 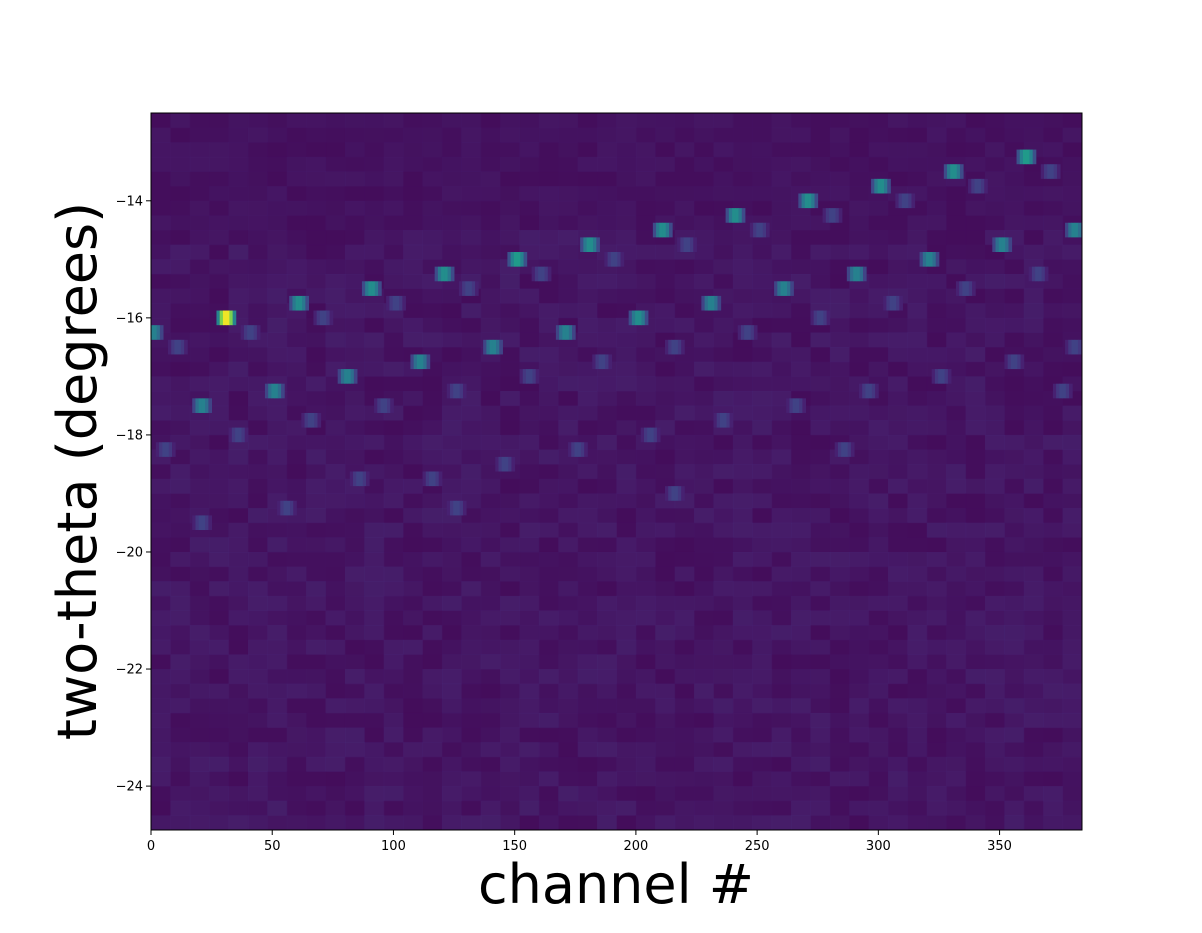 What do you see at coordinates (133, 494) in the screenshot?
I see `y-axis-ticks: −14−16−18−20−22−24` at bounding box center [133, 494].